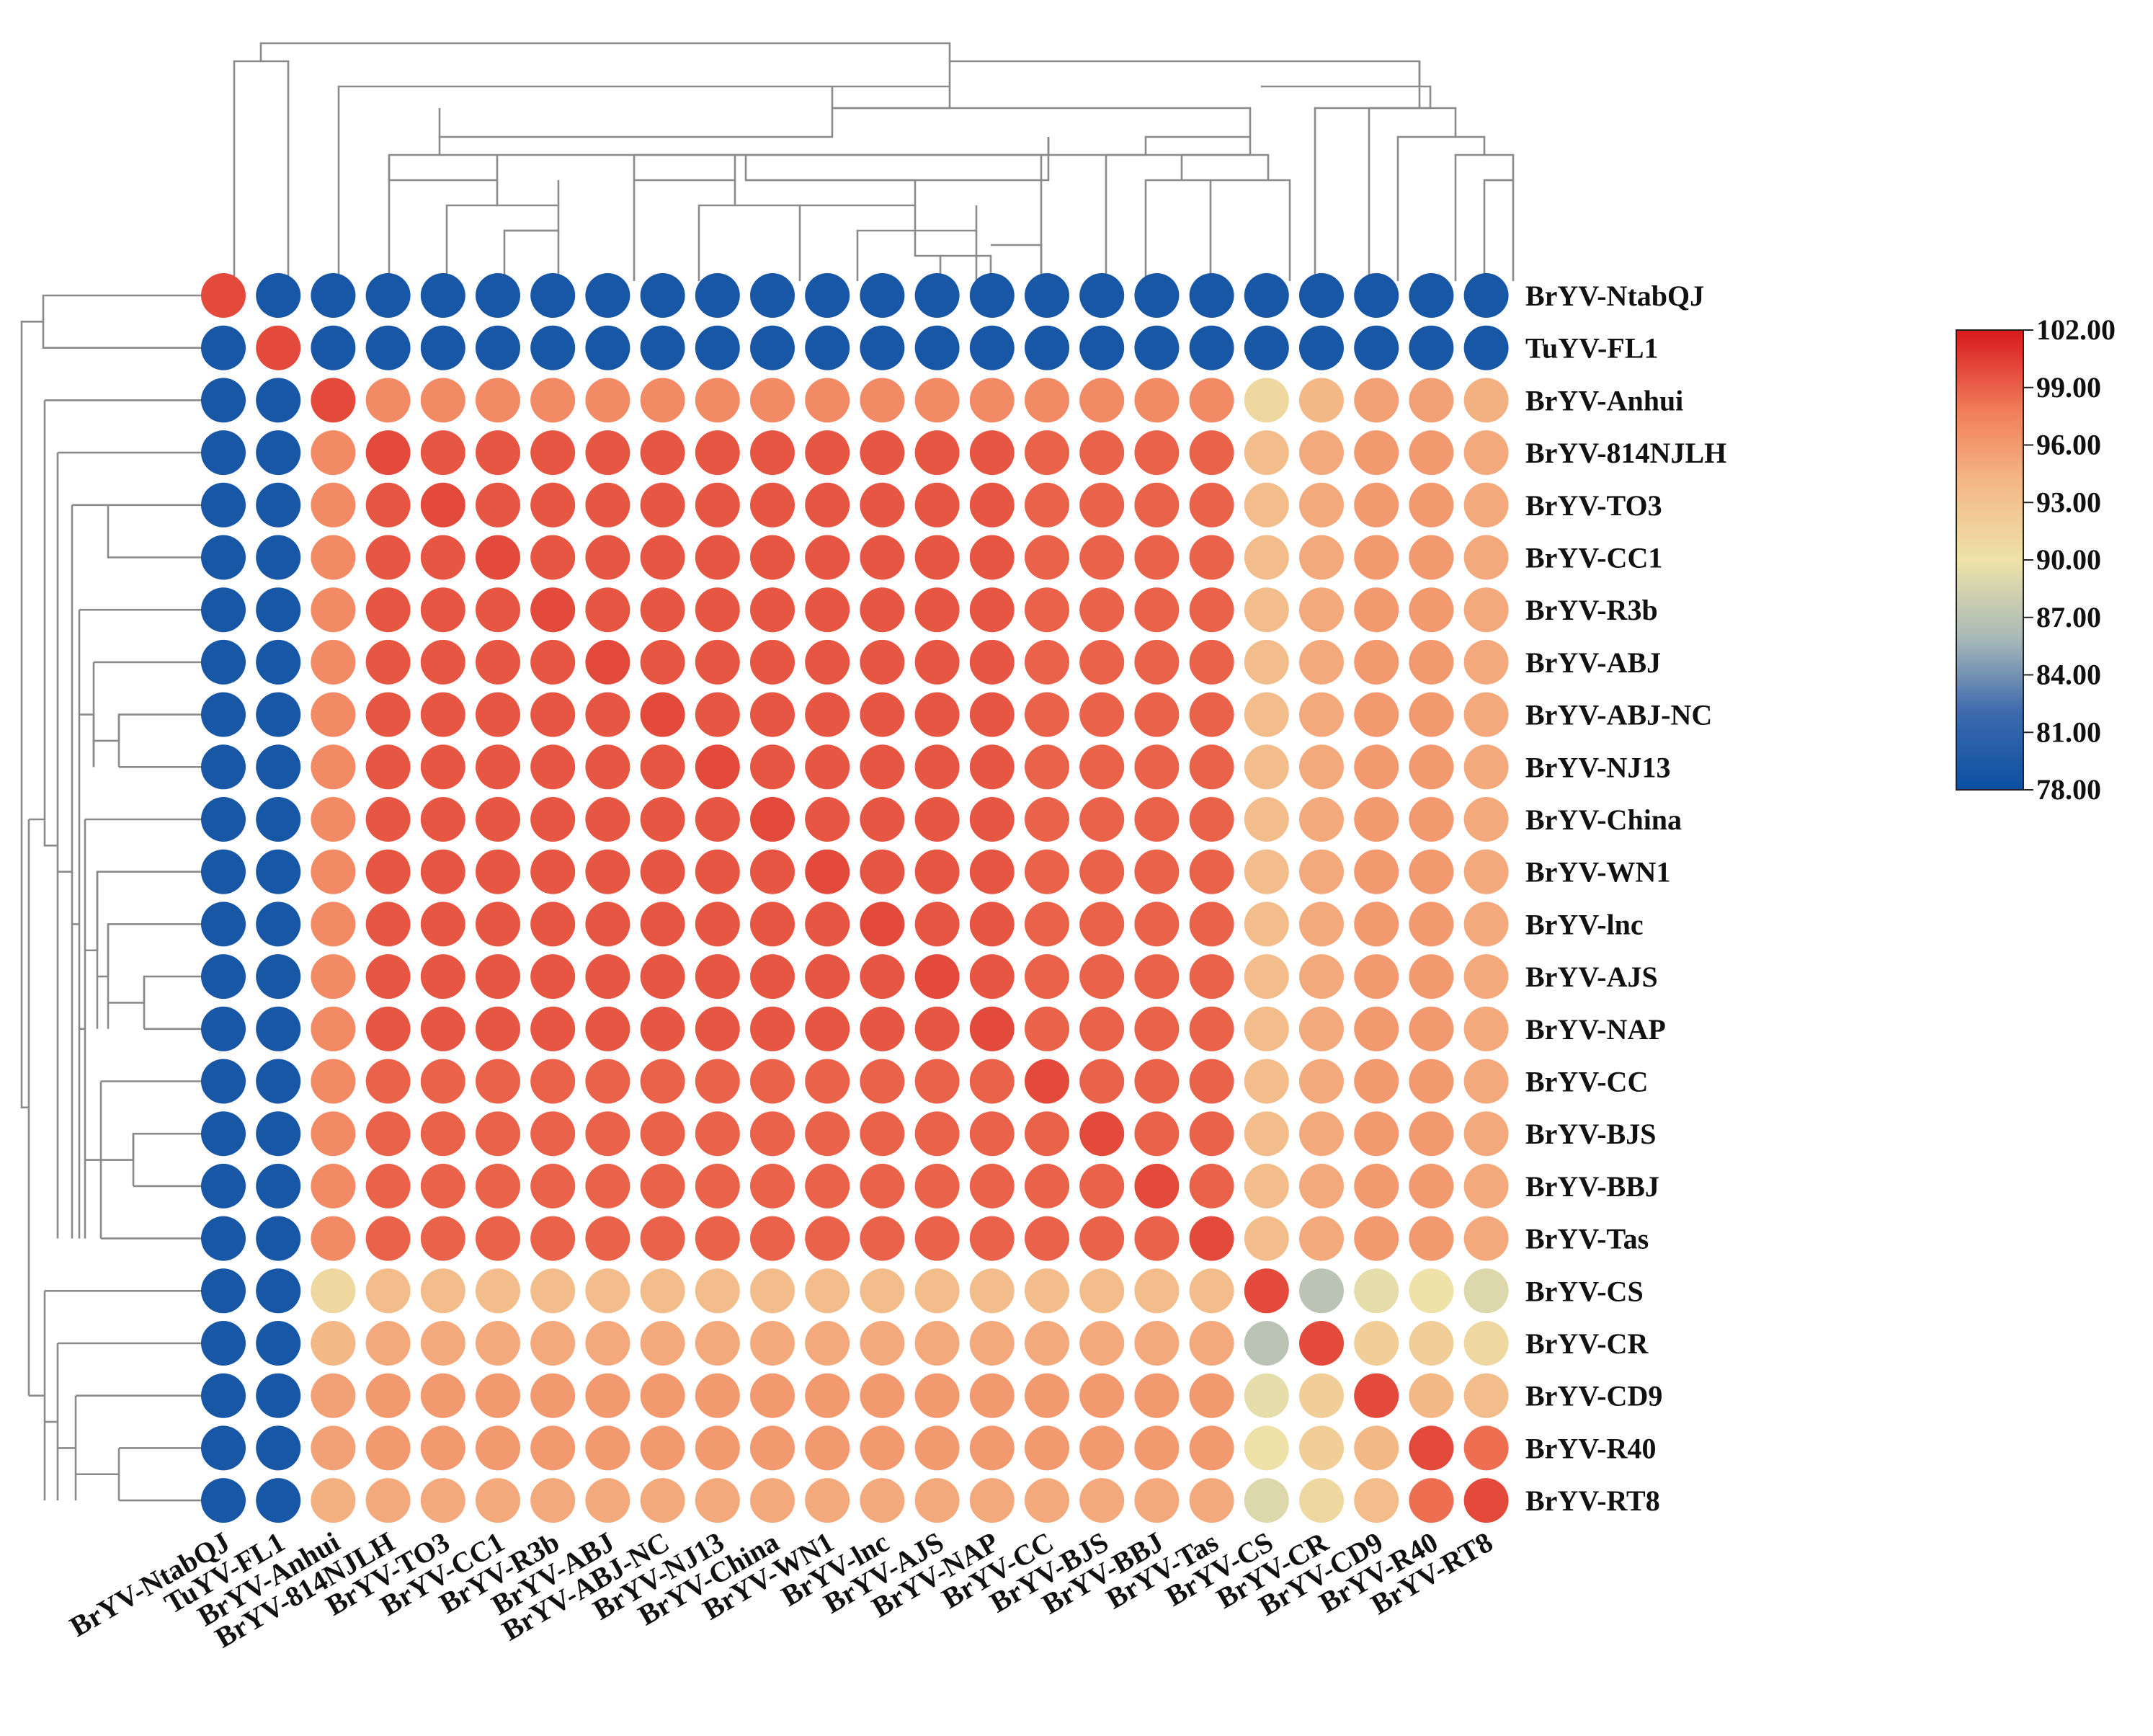 This screenshot has height=1736, width=2153. What do you see at coordinates (278, 295) in the screenshot?
I see `cell-BrYV-NtabQJ-TuYV-FL1` at bounding box center [278, 295].